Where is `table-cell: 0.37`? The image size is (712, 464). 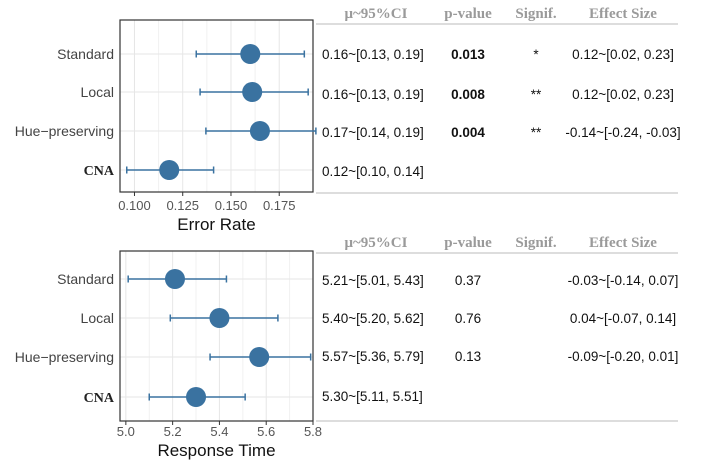
table-cell: 0.37 is located at coordinates (468, 280).